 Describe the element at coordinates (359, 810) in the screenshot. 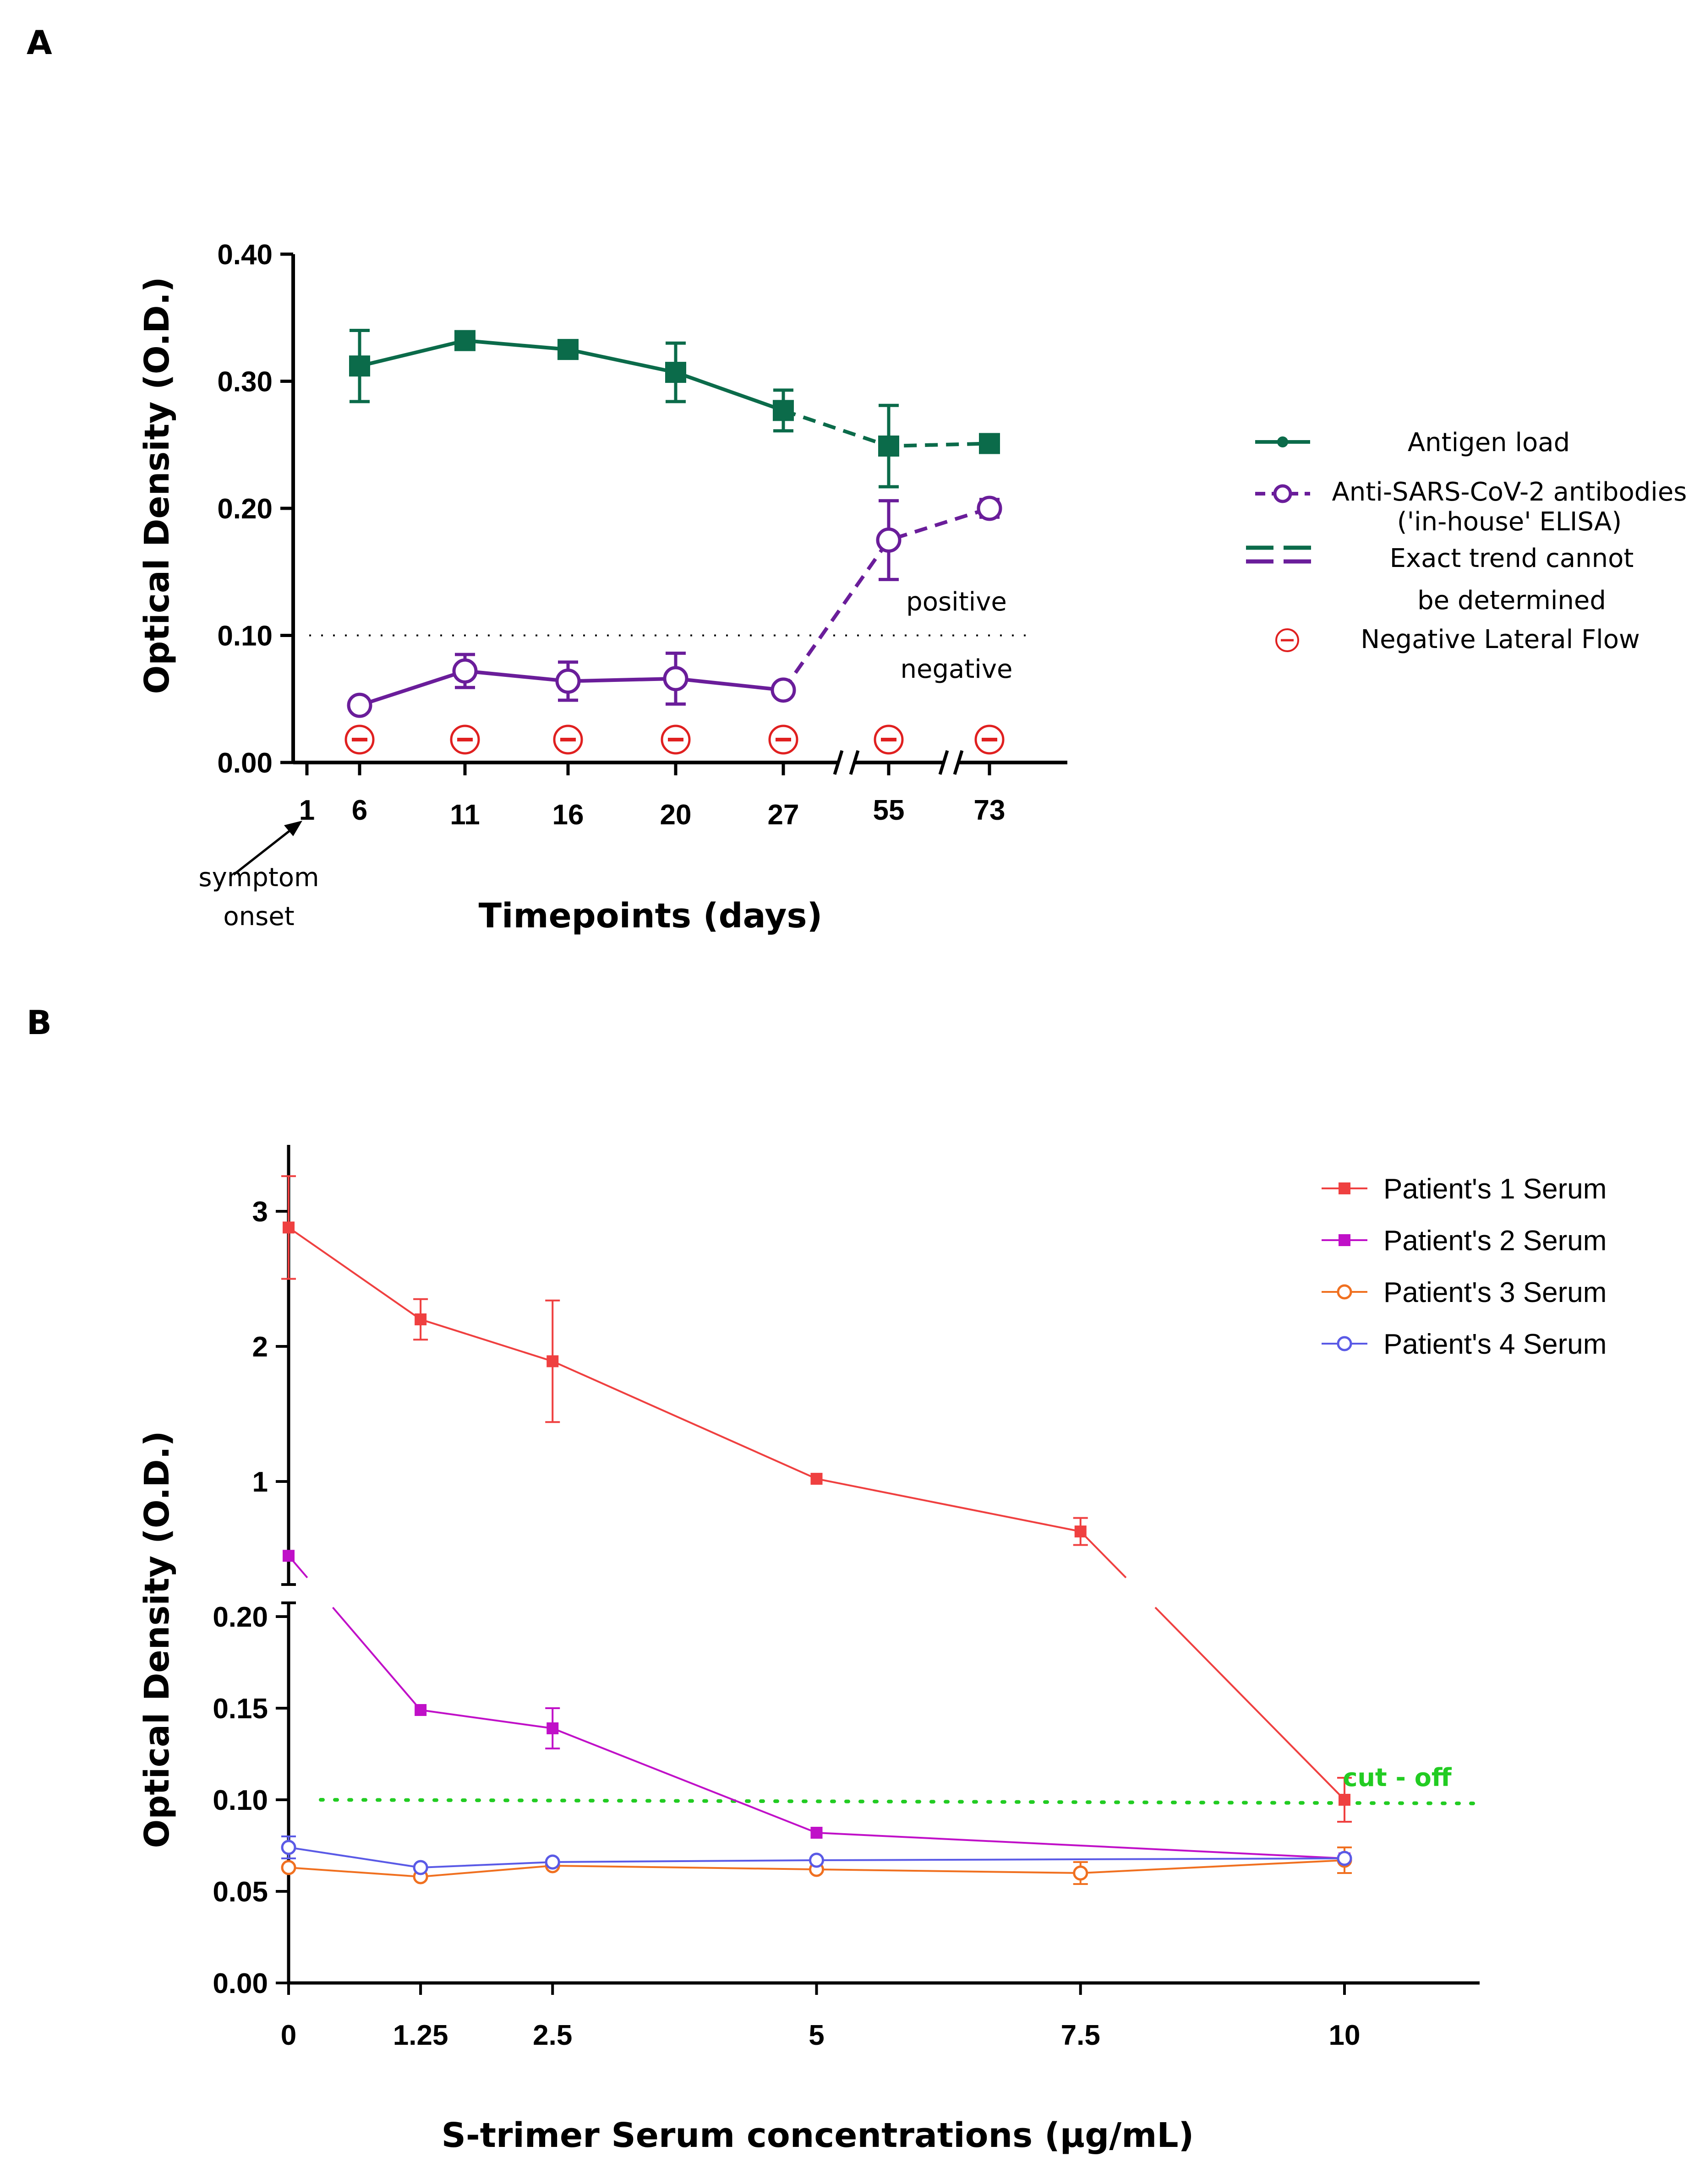

I see `panel-a-x-tick-label: 6` at that location.